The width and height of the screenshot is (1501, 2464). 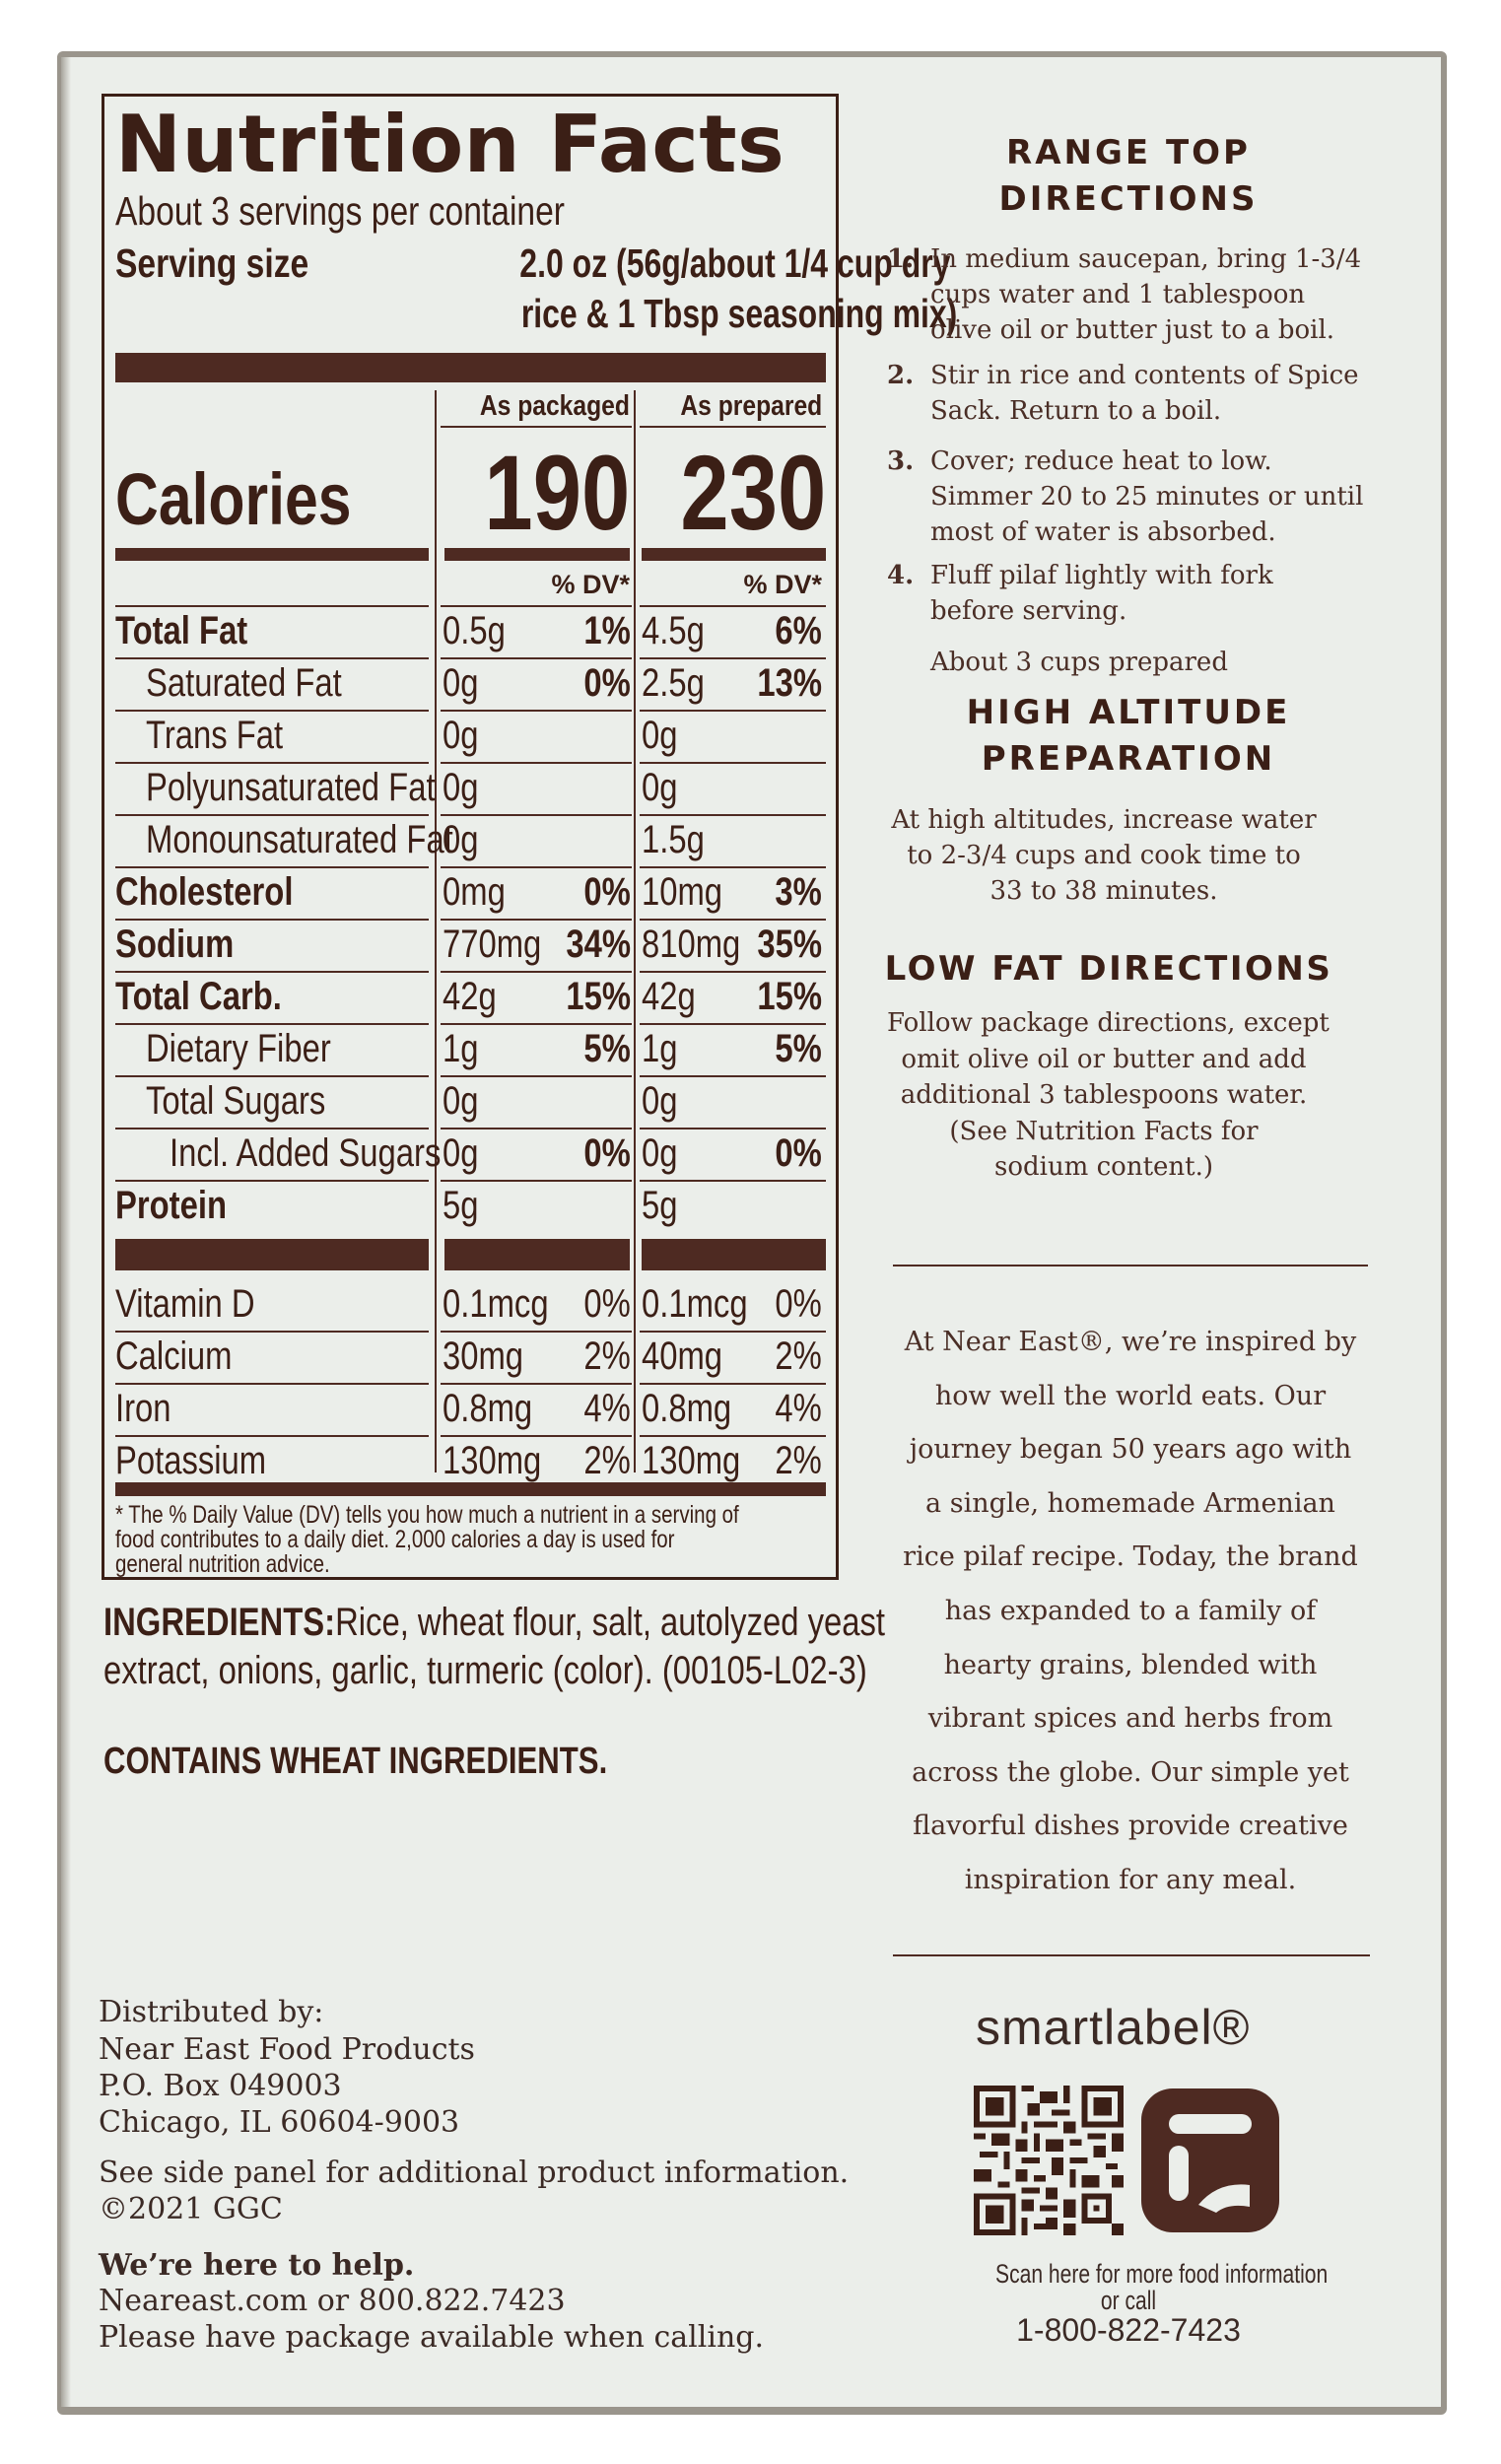 What do you see at coordinates (772, 1357) in the screenshot?
I see `vitamin-dv-prepared: 2%` at bounding box center [772, 1357].